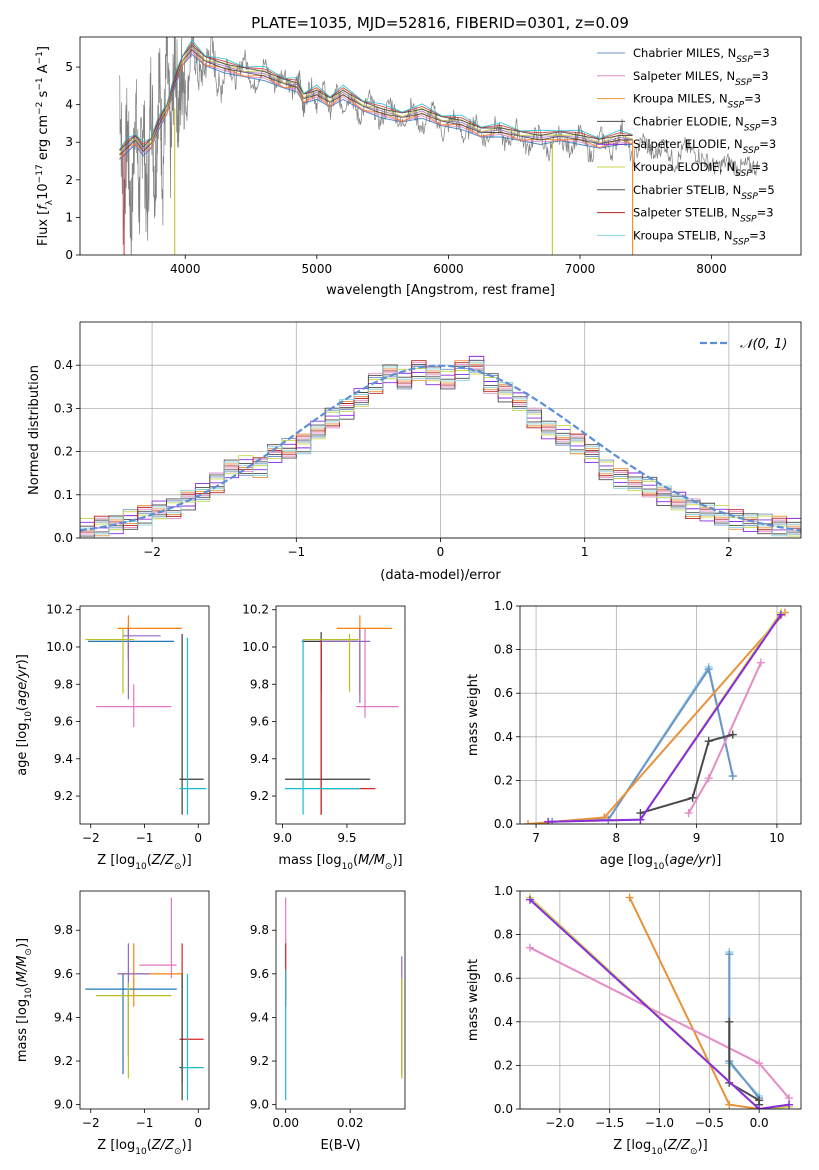 The height and width of the screenshot is (1170, 819). I want to click on y-axis-label: mass weight, so click(473, 715).